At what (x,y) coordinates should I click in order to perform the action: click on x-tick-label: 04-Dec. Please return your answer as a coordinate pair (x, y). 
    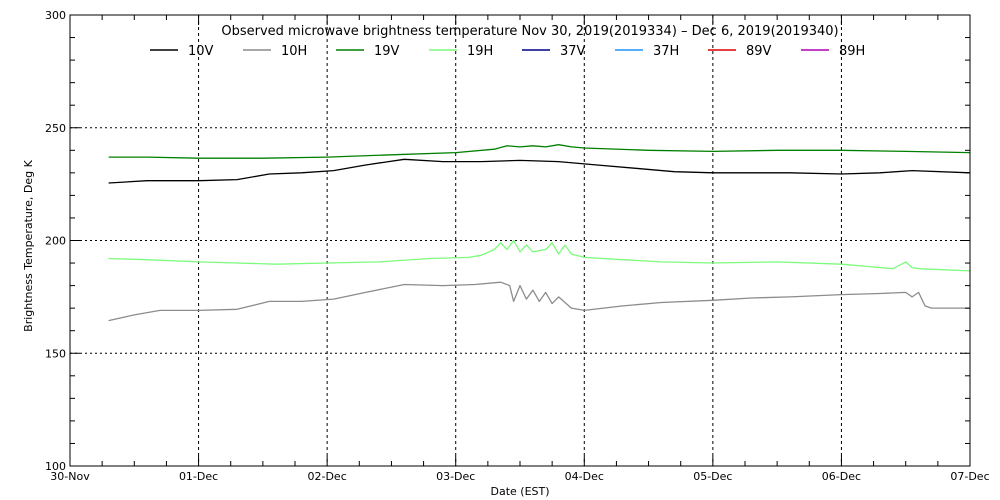
    Looking at the image, I should click on (584, 476).